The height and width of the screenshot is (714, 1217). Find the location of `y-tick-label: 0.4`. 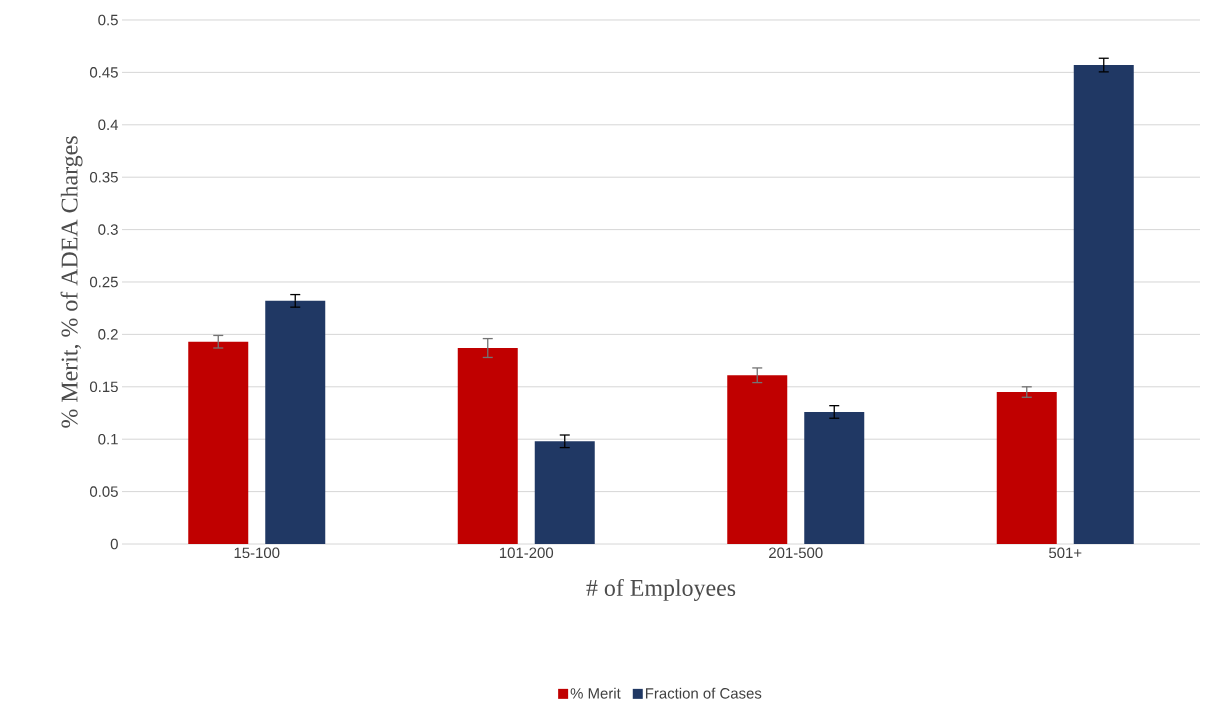

y-tick-label: 0.4 is located at coordinates (108, 125).